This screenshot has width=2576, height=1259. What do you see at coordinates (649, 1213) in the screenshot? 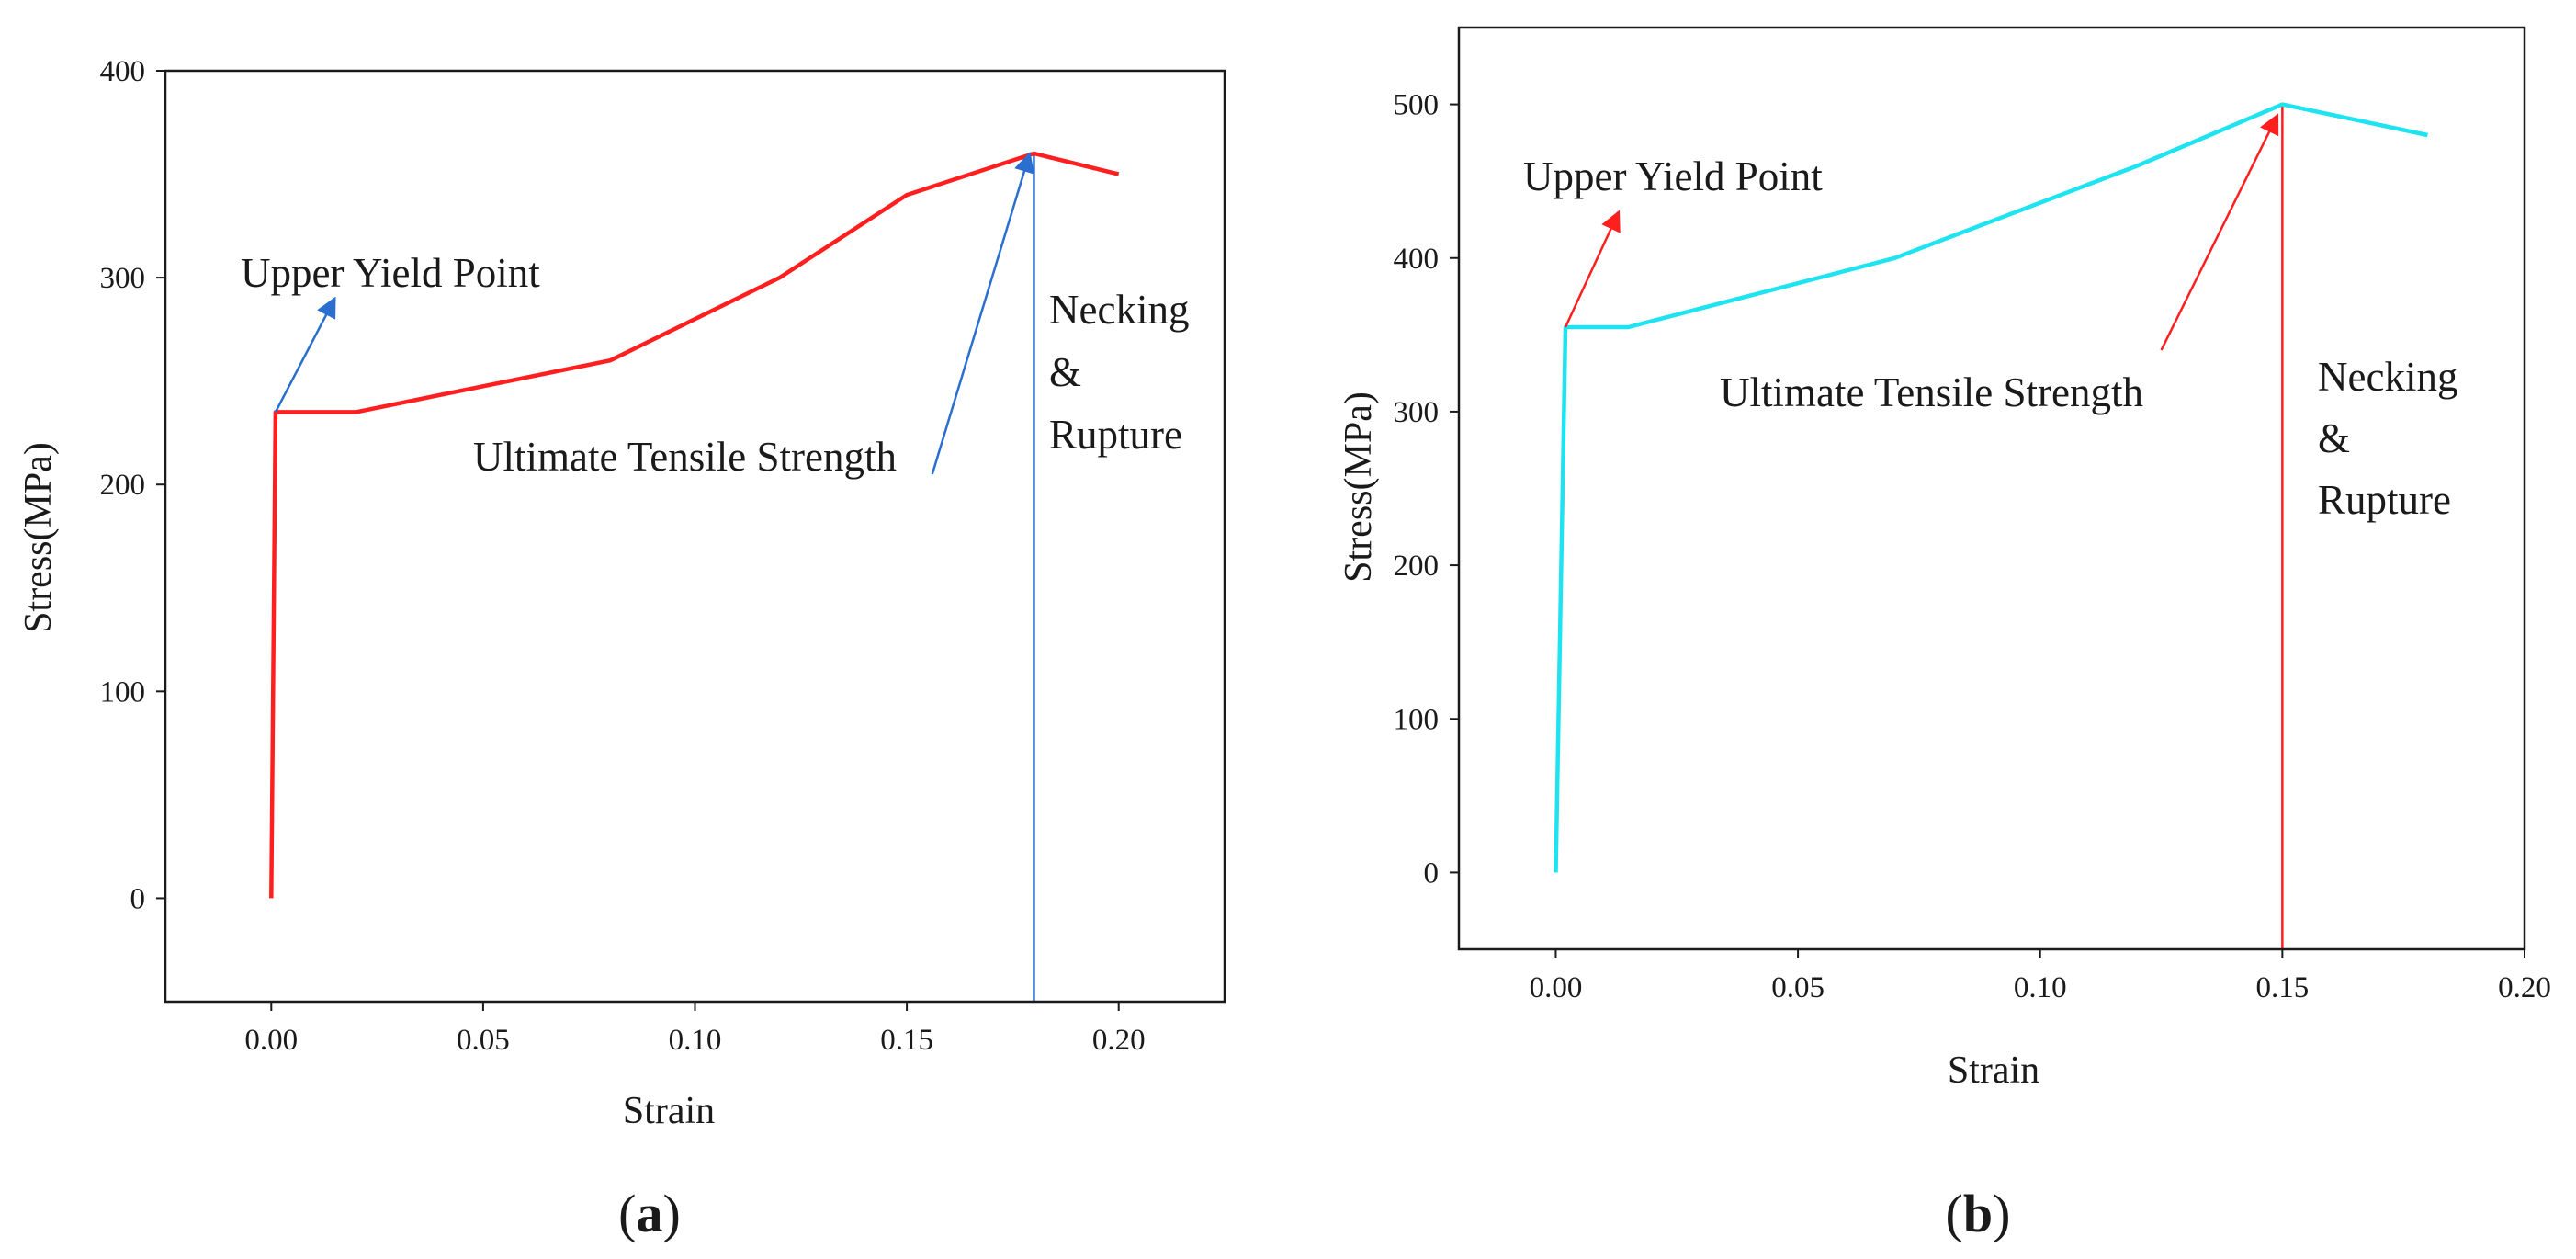
I see `panel-label-a: (a)` at bounding box center [649, 1213].